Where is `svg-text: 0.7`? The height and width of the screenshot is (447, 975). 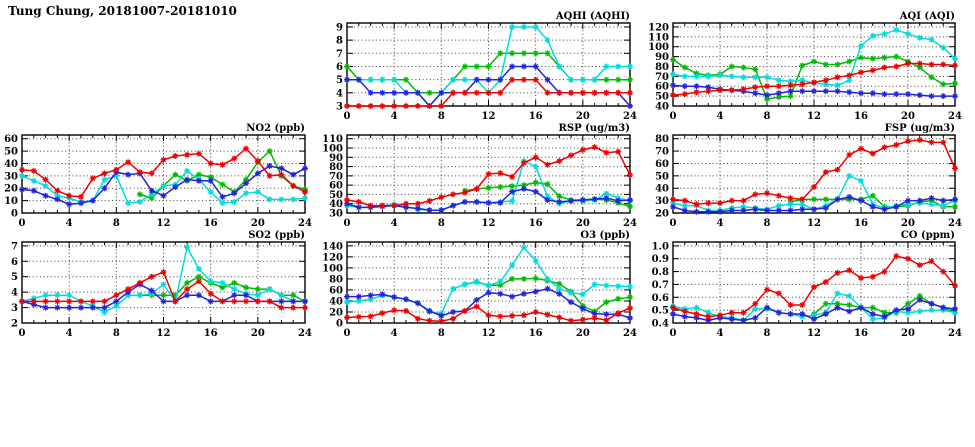
svg-text: 0.7 is located at coordinates (660, 285).